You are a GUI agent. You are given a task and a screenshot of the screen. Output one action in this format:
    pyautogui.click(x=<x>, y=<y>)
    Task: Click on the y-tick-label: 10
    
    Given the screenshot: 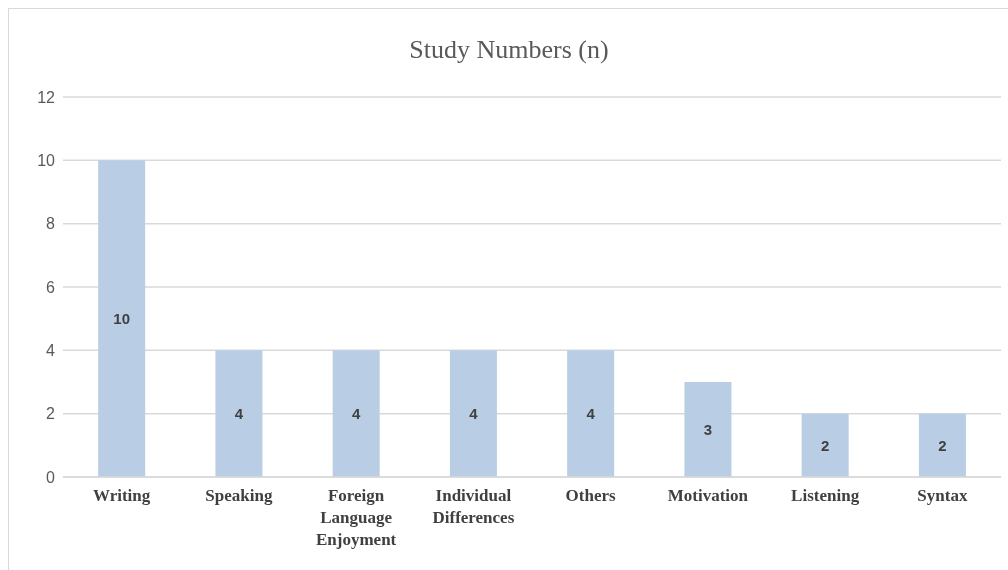 What is the action you would take?
    pyautogui.click(x=46, y=161)
    